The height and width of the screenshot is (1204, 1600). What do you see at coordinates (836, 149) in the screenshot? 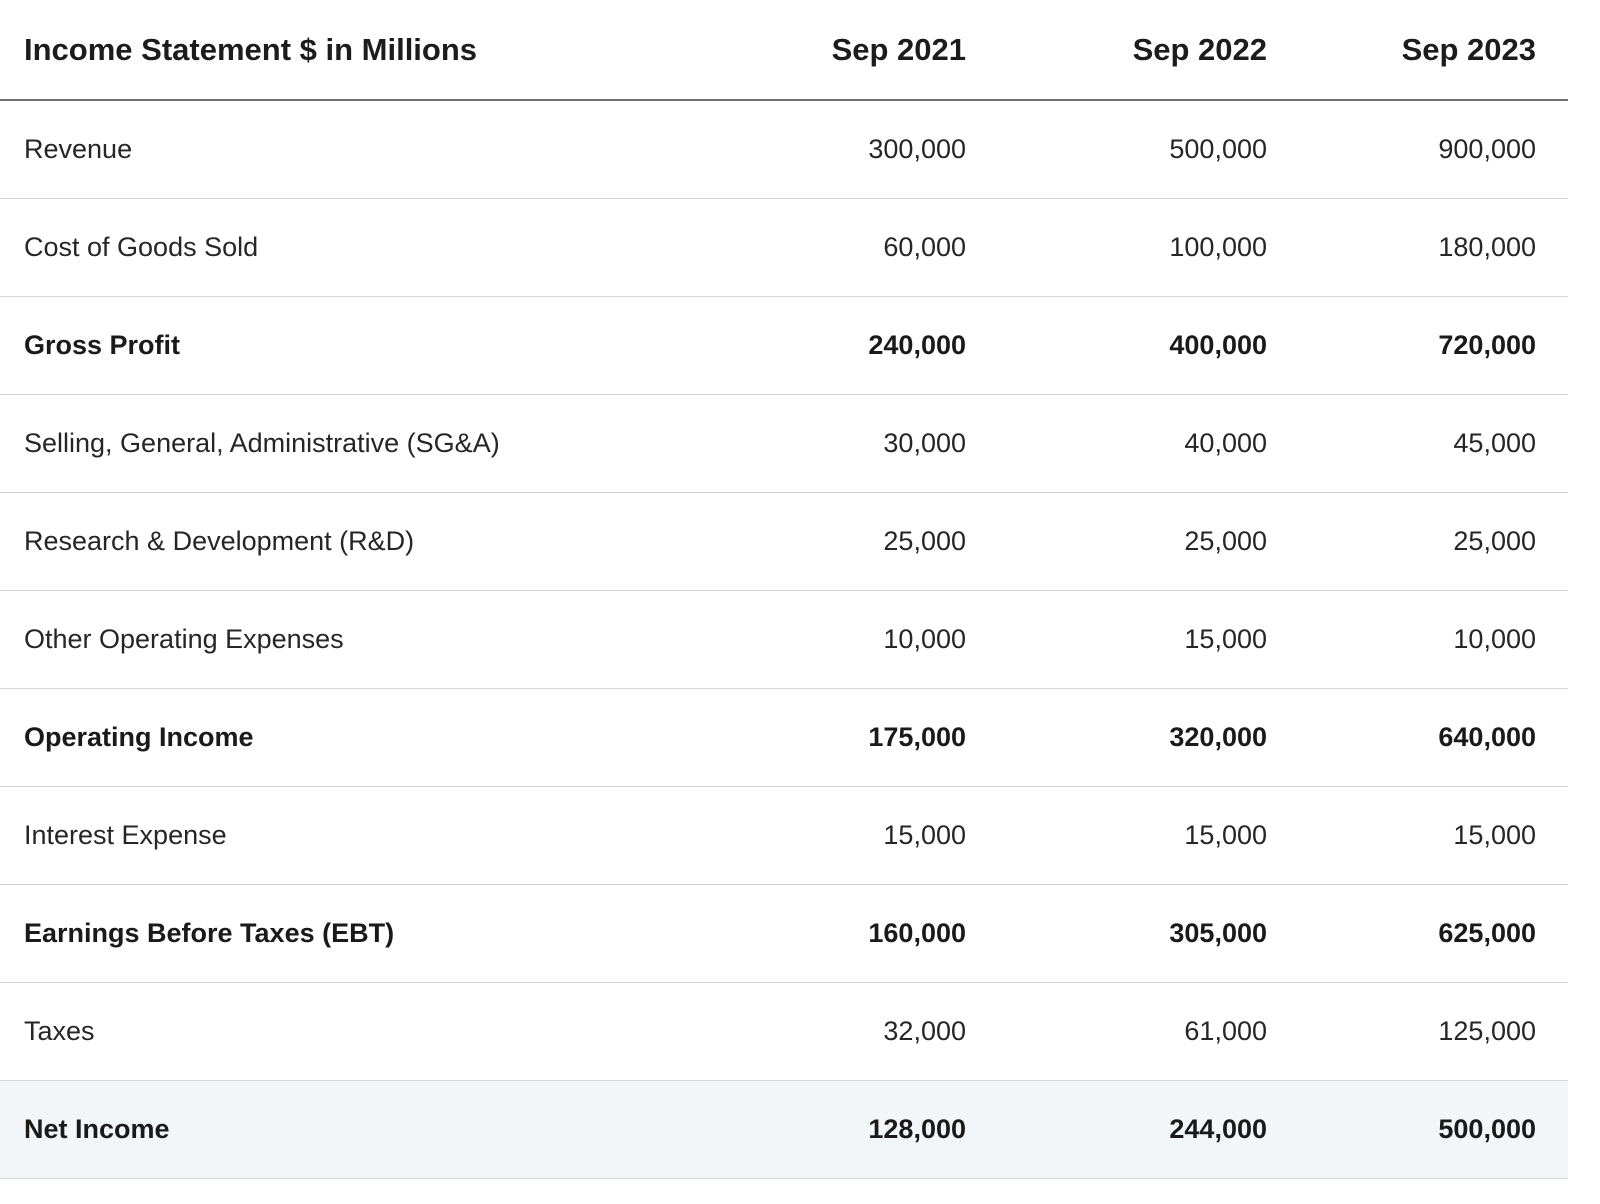
I see `cell-value: 300,000` at bounding box center [836, 149].